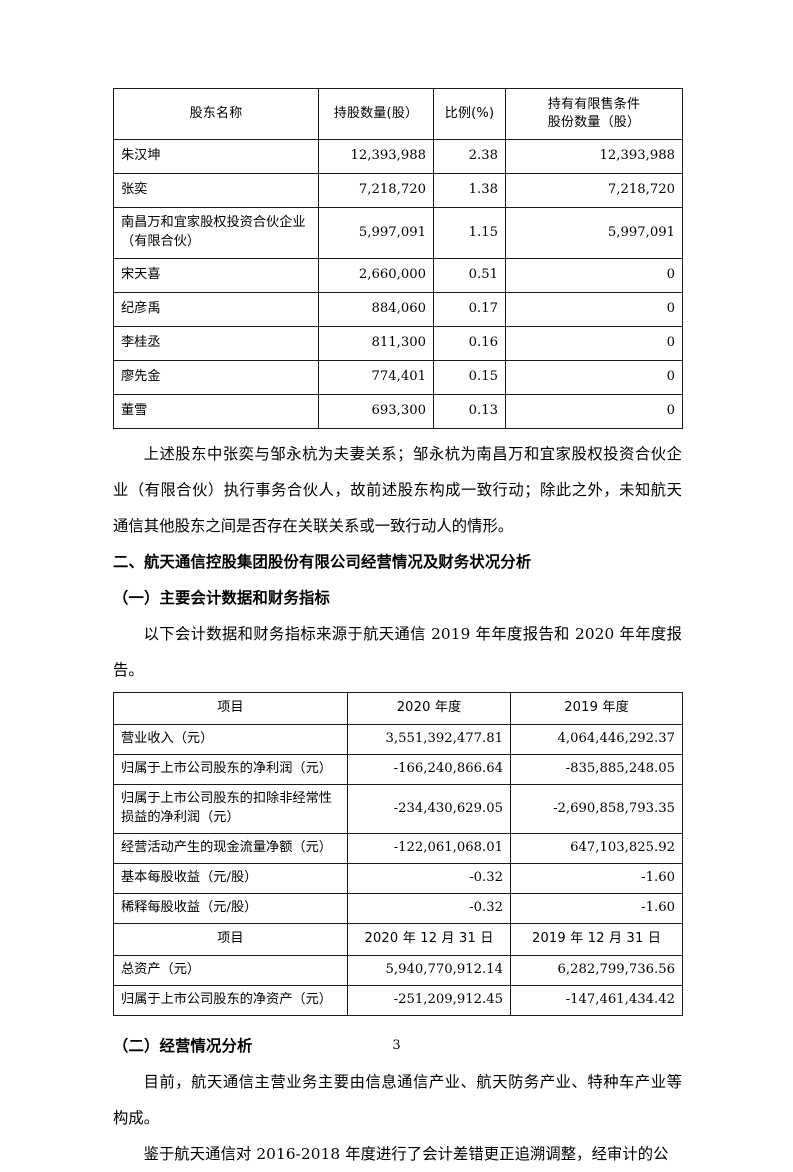 Image resolution: width=793 pixels, height=1172 pixels. What do you see at coordinates (376, 233) in the screenshot?
I see `shares-held: 5,997,091` at bounding box center [376, 233].